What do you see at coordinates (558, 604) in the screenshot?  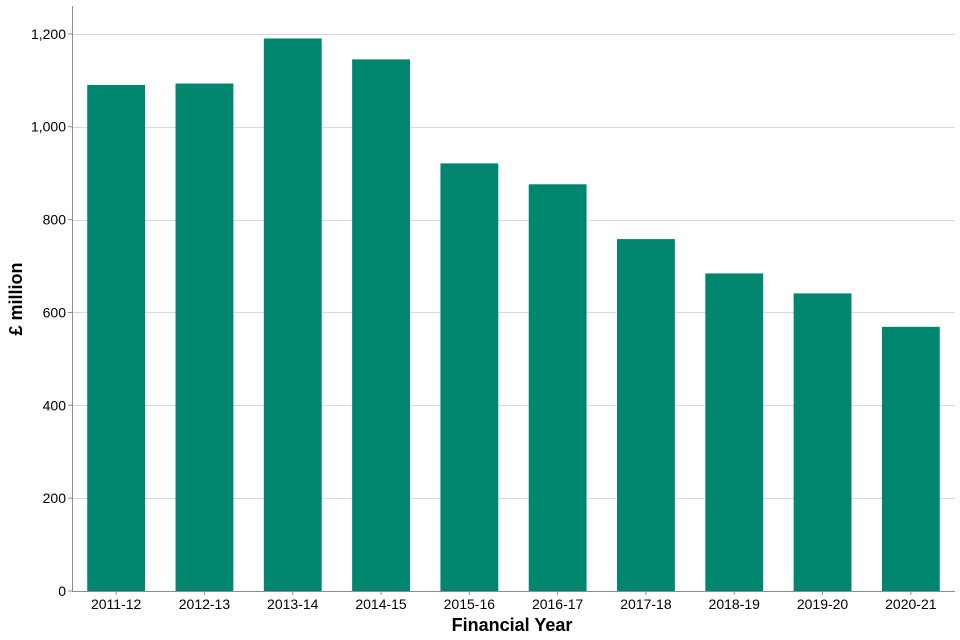 I see `x-tick-label: 2016-17` at bounding box center [558, 604].